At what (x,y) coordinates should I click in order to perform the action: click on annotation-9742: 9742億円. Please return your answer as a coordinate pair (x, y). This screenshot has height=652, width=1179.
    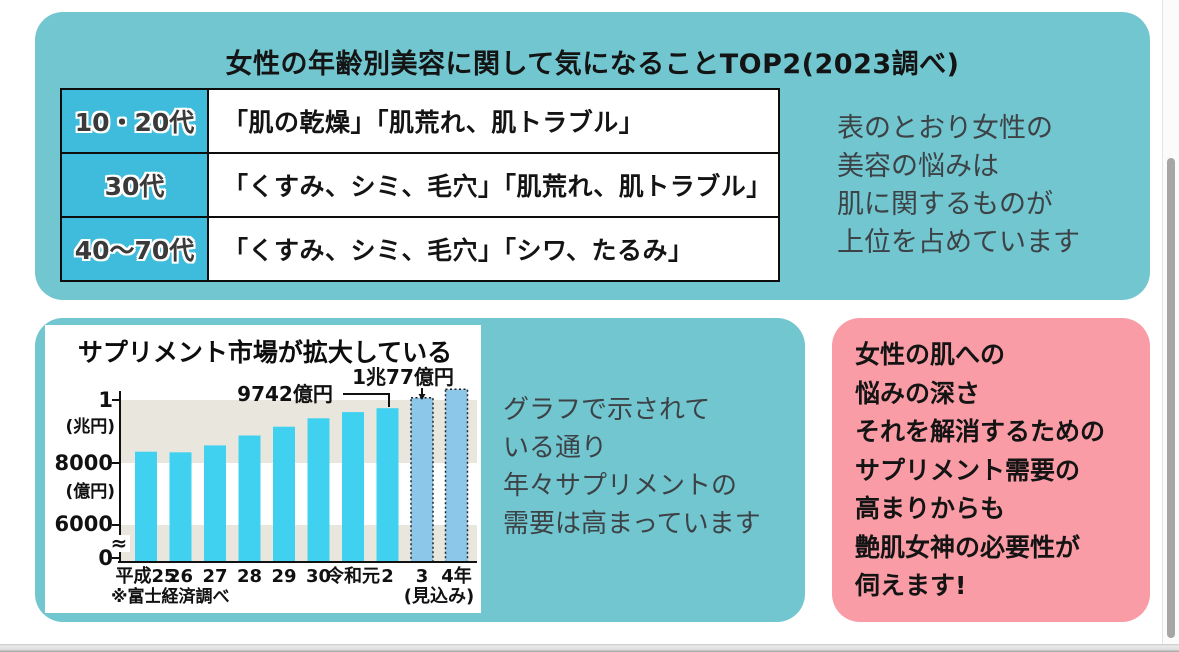
    Looking at the image, I should click on (285, 394).